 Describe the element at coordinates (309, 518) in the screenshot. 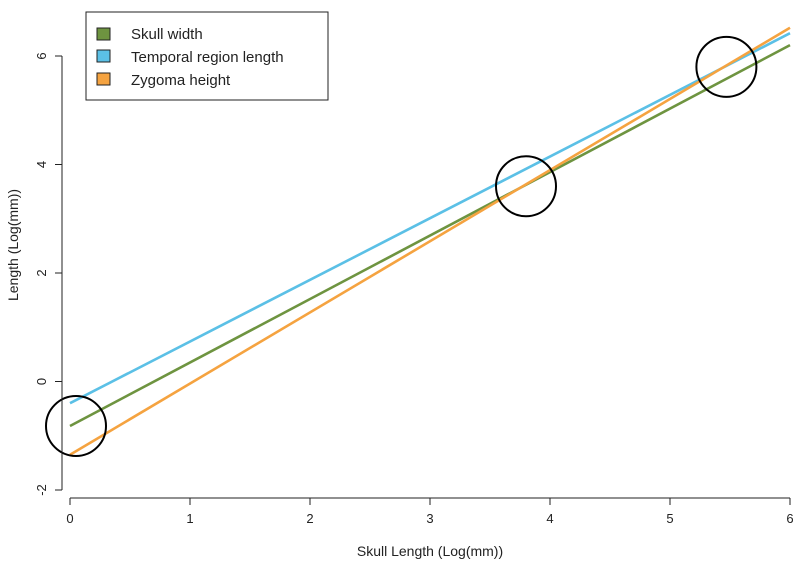

I see `x-tick-label: 2` at that location.